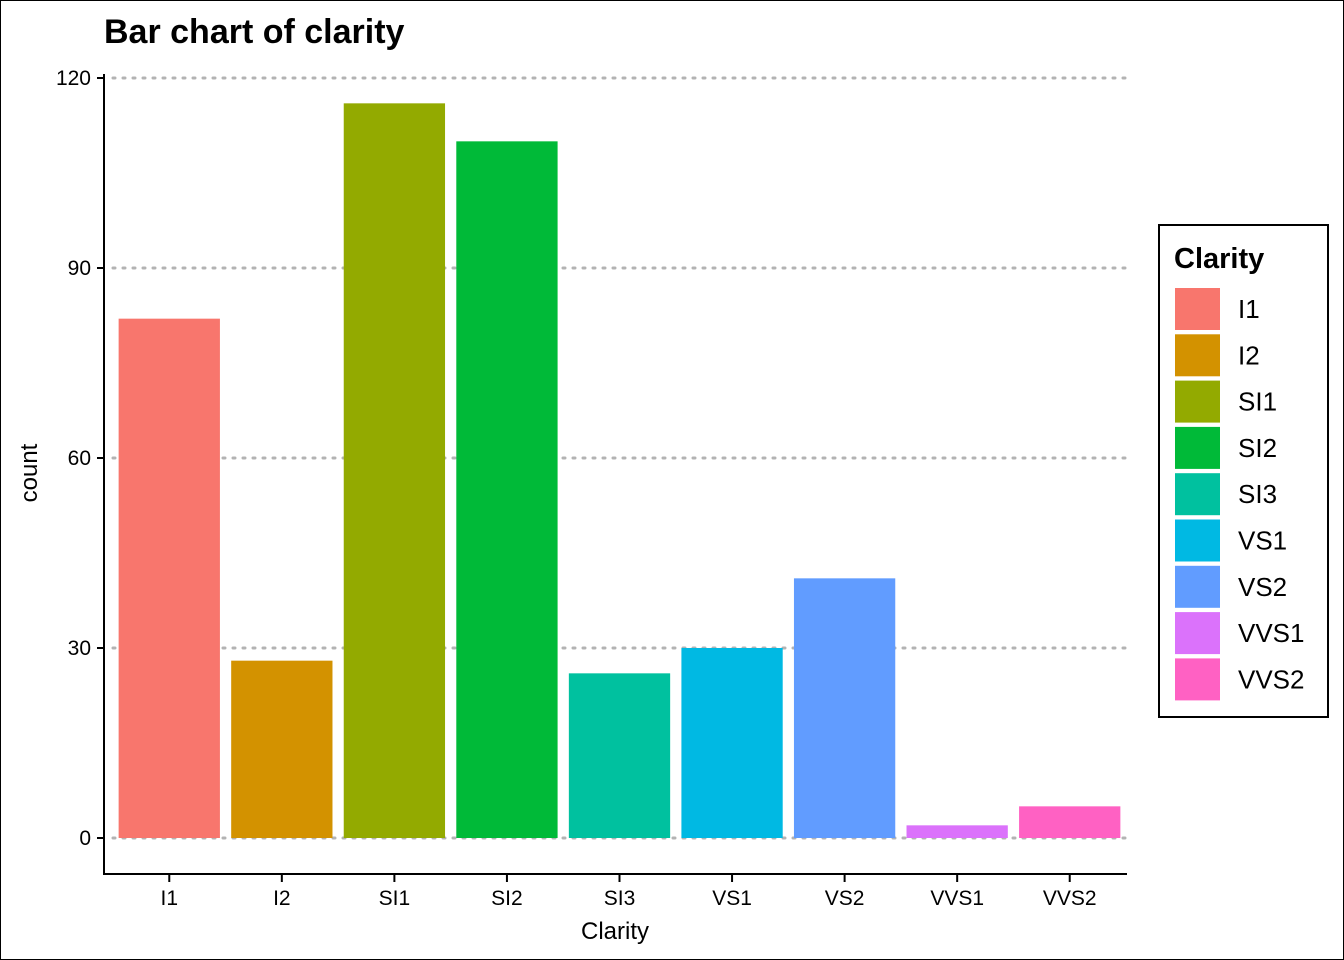 This screenshot has width=1344, height=960. What do you see at coordinates (394, 471) in the screenshot?
I see `bar-si1` at bounding box center [394, 471].